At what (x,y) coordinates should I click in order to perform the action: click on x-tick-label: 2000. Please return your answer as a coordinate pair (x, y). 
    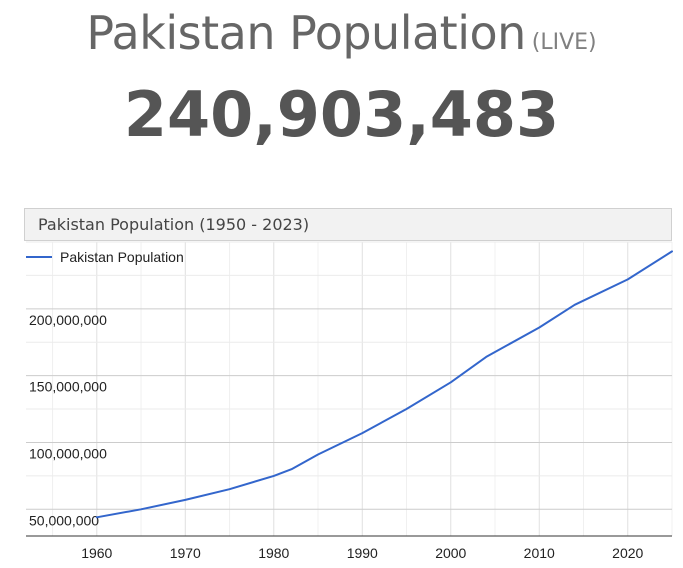
    Looking at the image, I should click on (450, 553).